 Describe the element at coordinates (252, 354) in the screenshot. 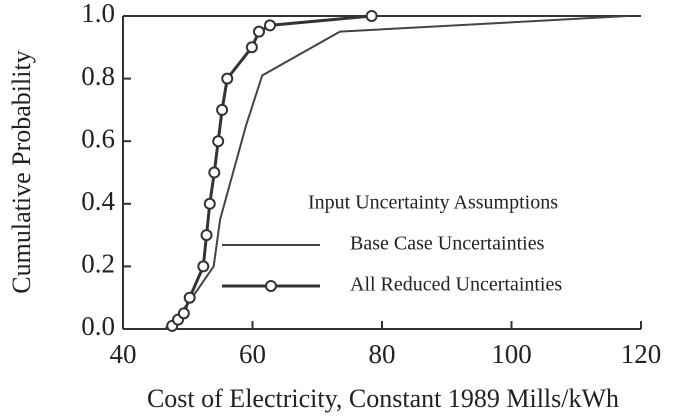

I see `x-tick-label: 60` at that location.